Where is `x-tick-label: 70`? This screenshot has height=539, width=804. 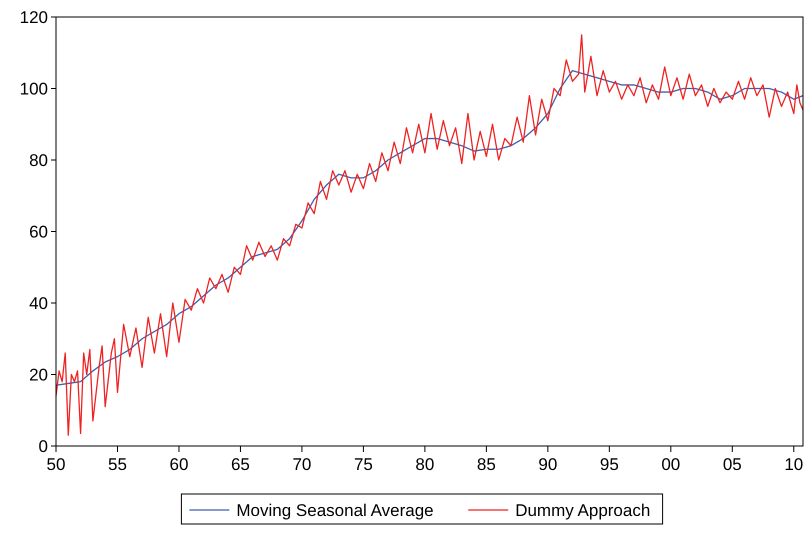 x-tick-label: 70 is located at coordinates (302, 464).